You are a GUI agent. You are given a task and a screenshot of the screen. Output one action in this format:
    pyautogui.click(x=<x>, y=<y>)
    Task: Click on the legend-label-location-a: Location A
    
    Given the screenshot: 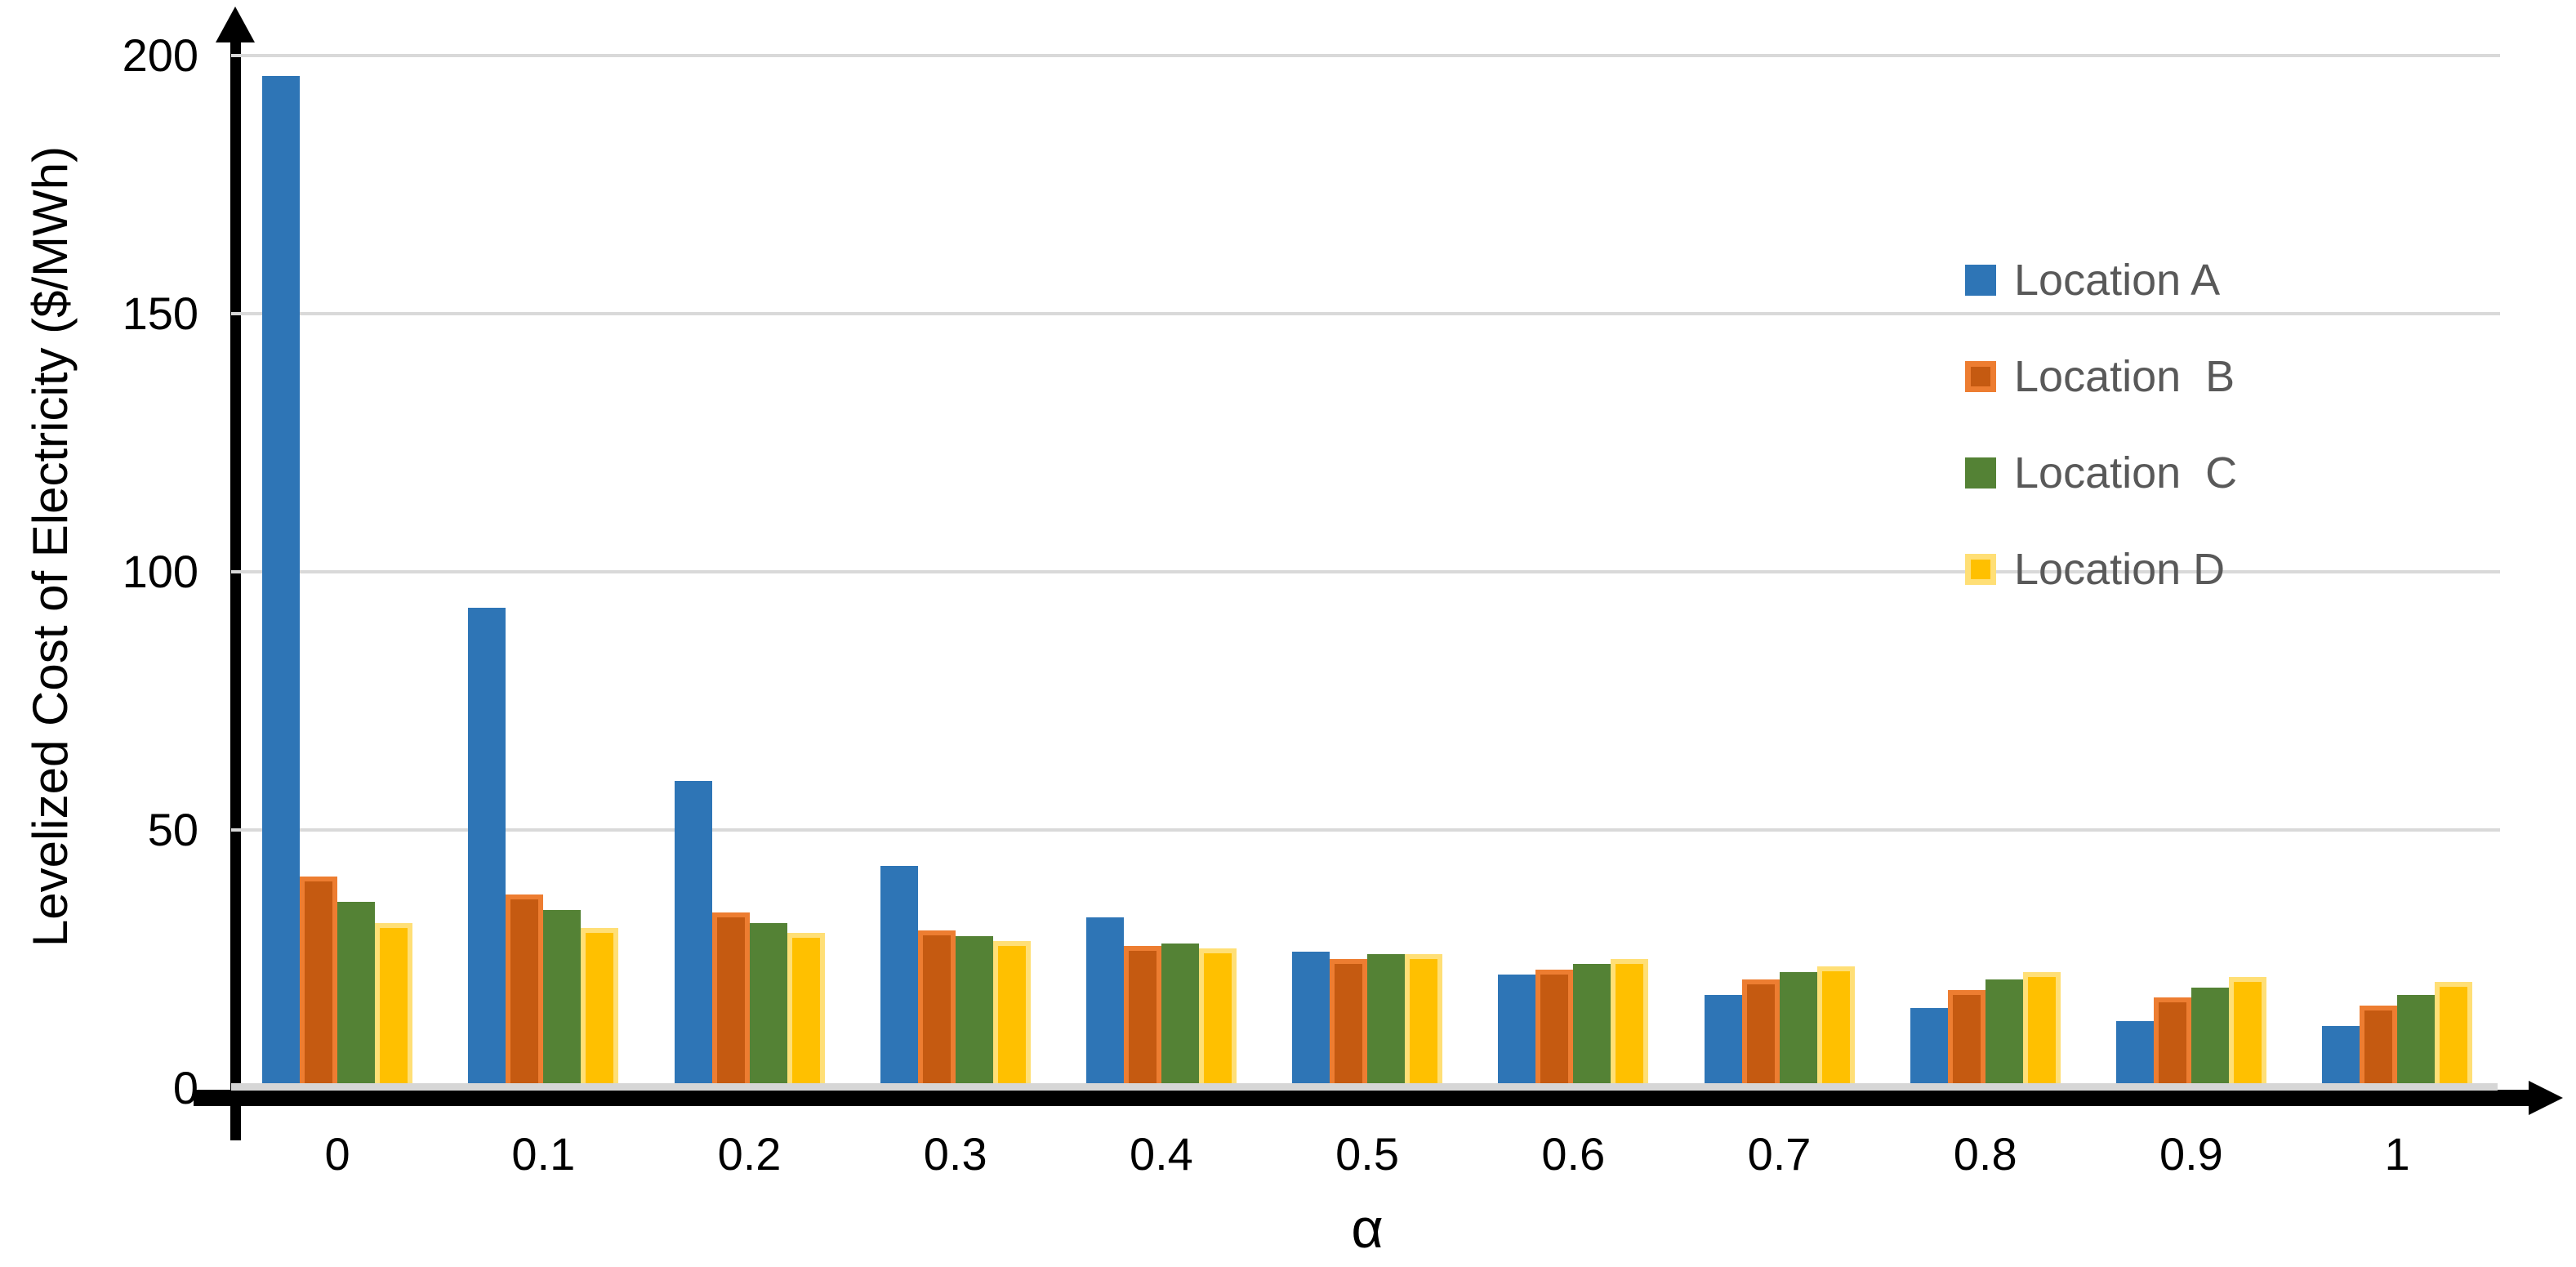 What is the action you would take?
    pyautogui.click(x=2117, y=280)
    